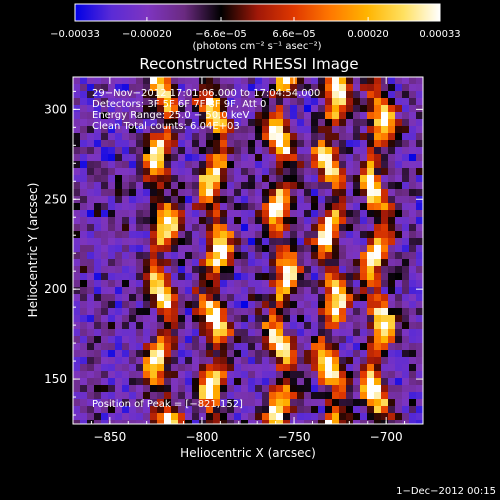  I want to click on colorbar-tick-label: −0.00020, so click(147, 34).